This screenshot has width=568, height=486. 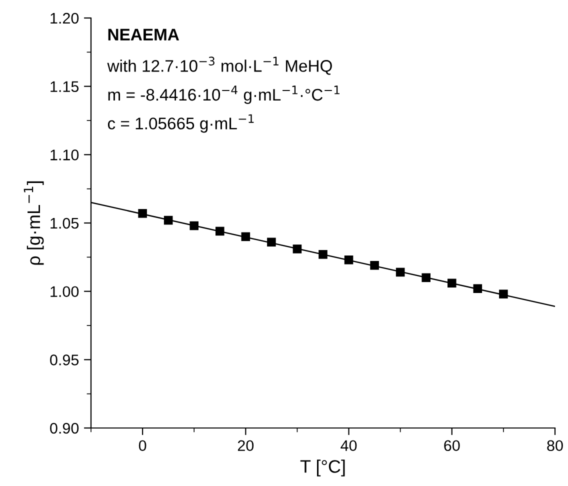 I want to click on annotation: with 12.7·10$^{−3}$ mol·L$^{−1}$ MeHQ, so click(x=219, y=65).